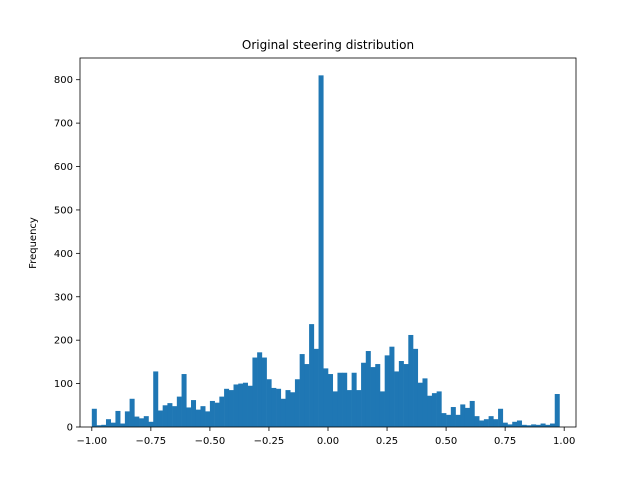 The image size is (640, 480). I want to click on y-tick-label: 600, so click(63, 167).